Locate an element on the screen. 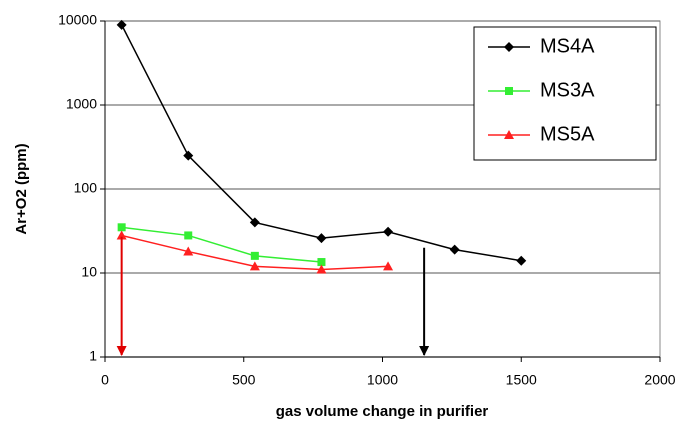 This screenshot has width=687, height=431. legend-label: MS4A is located at coordinates (567, 46).